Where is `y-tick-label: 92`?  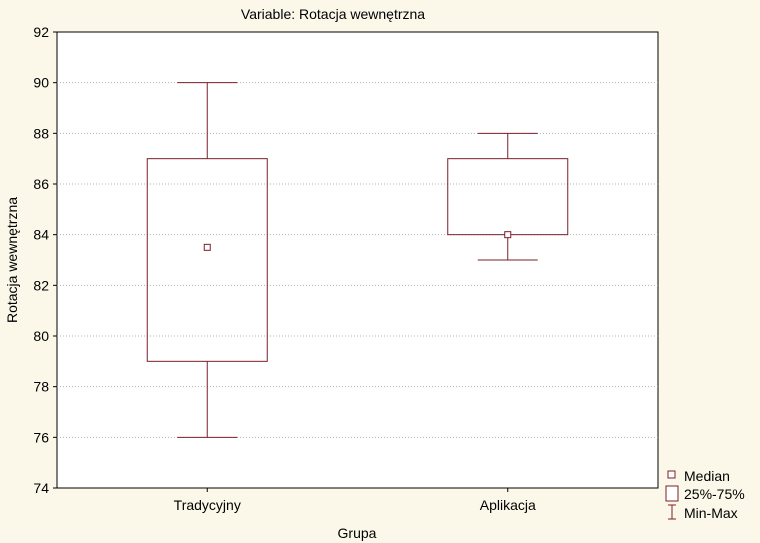
y-tick-label: 92 is located at coordinates (41, 32).